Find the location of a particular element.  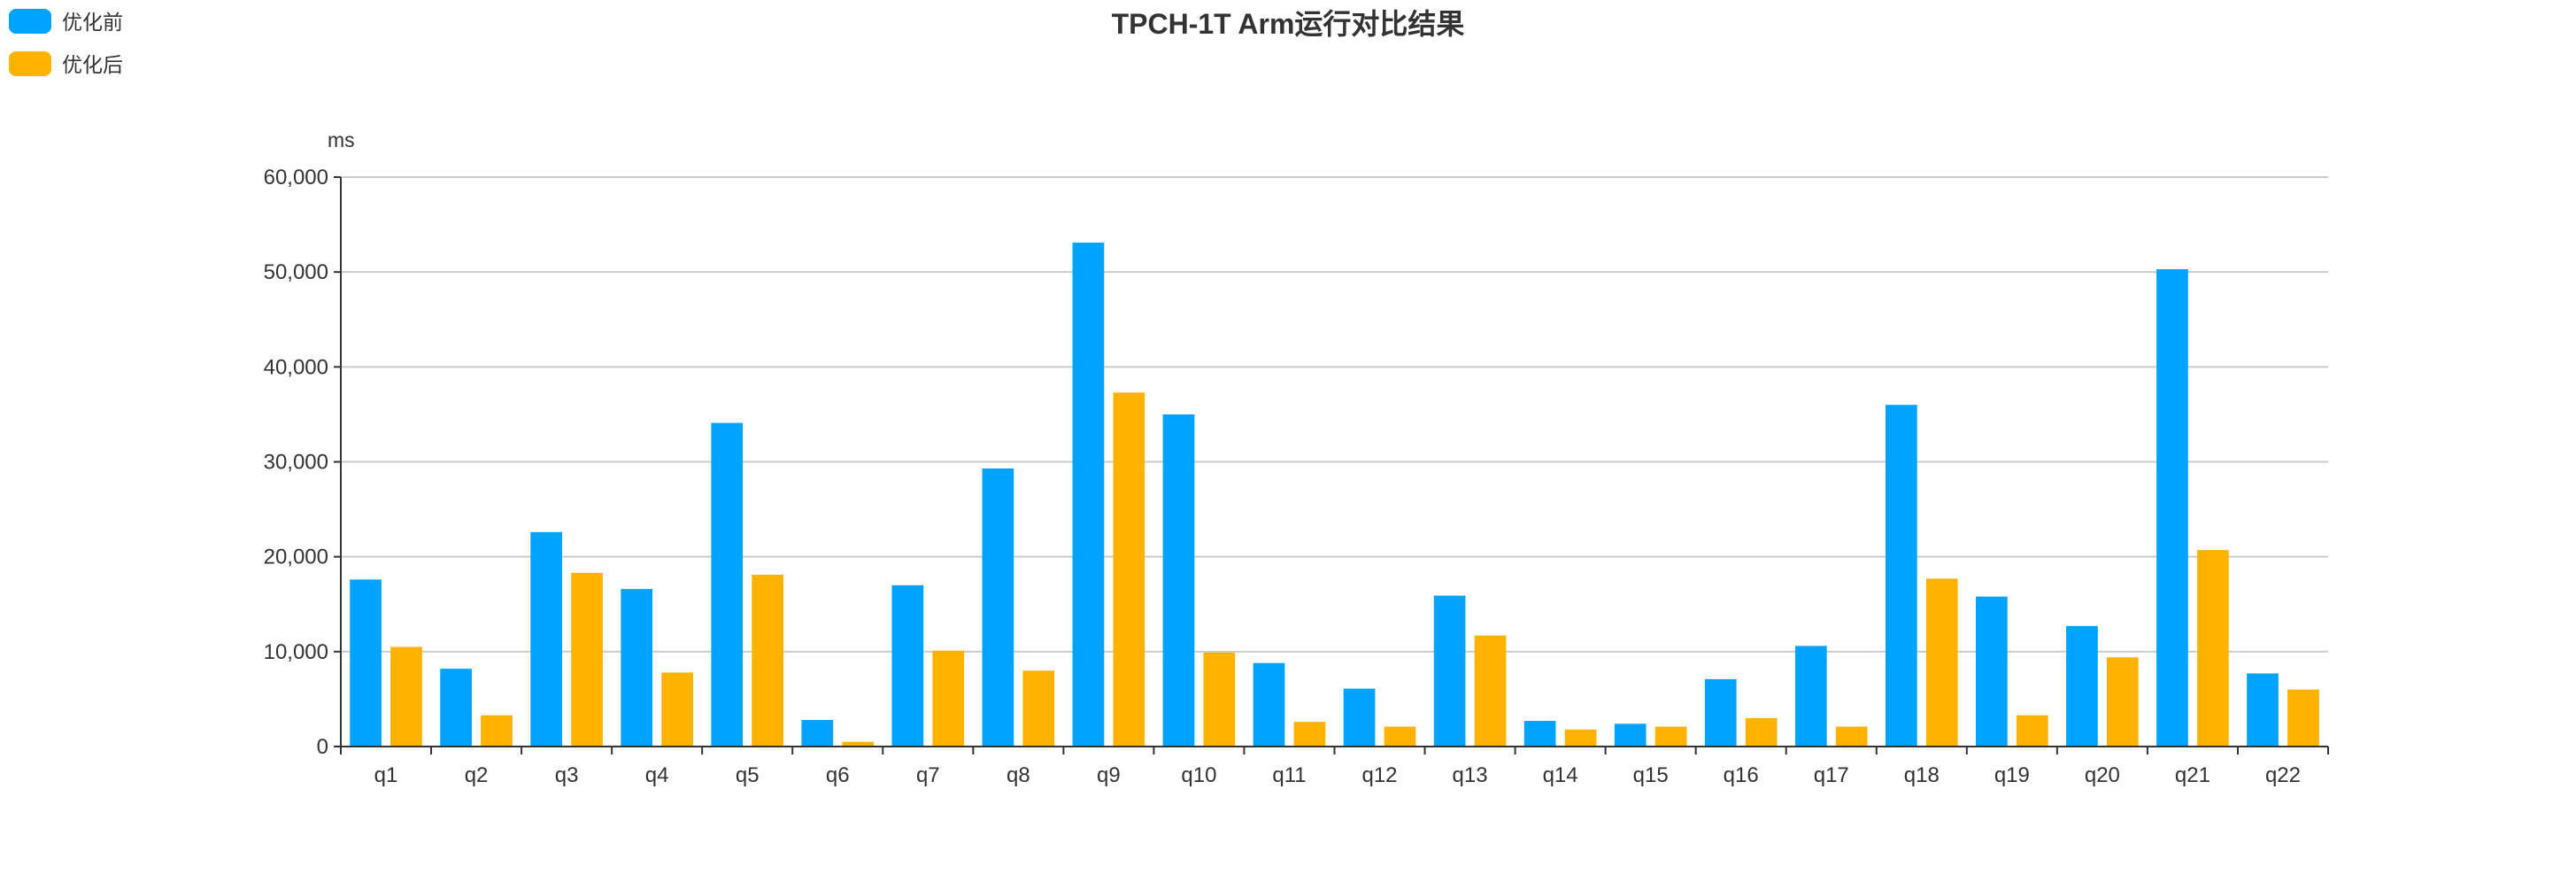

x-tick-label: q14 is located at coordinates (1560, 775).